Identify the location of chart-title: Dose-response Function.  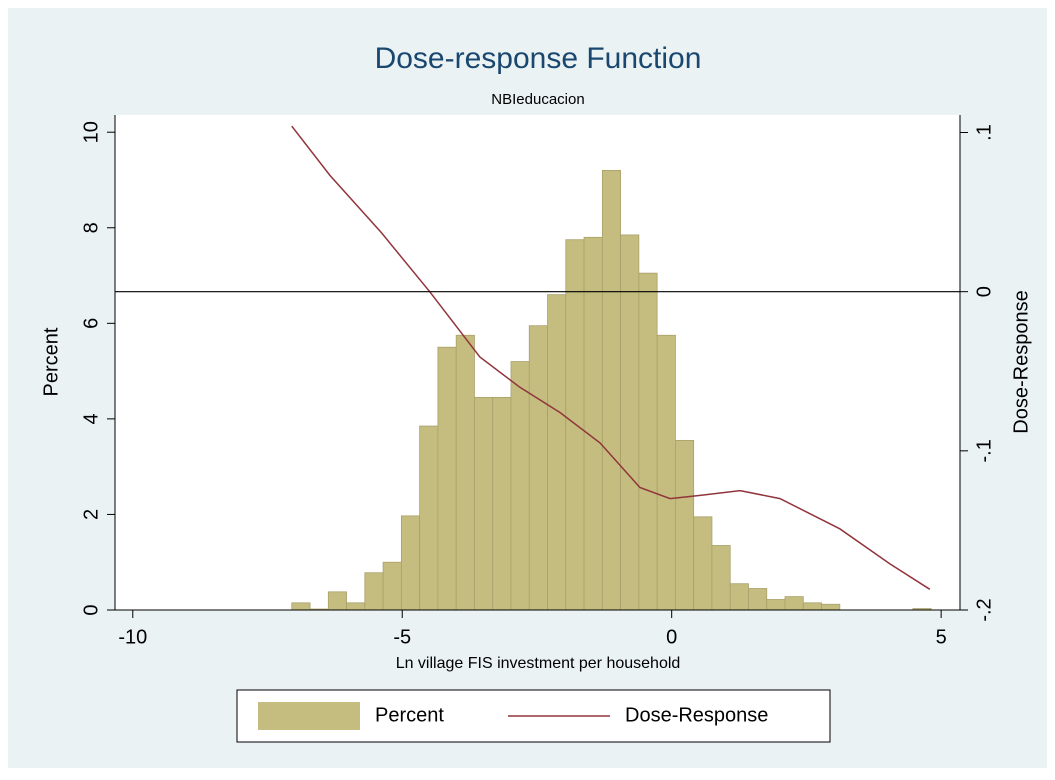
(538, 58).